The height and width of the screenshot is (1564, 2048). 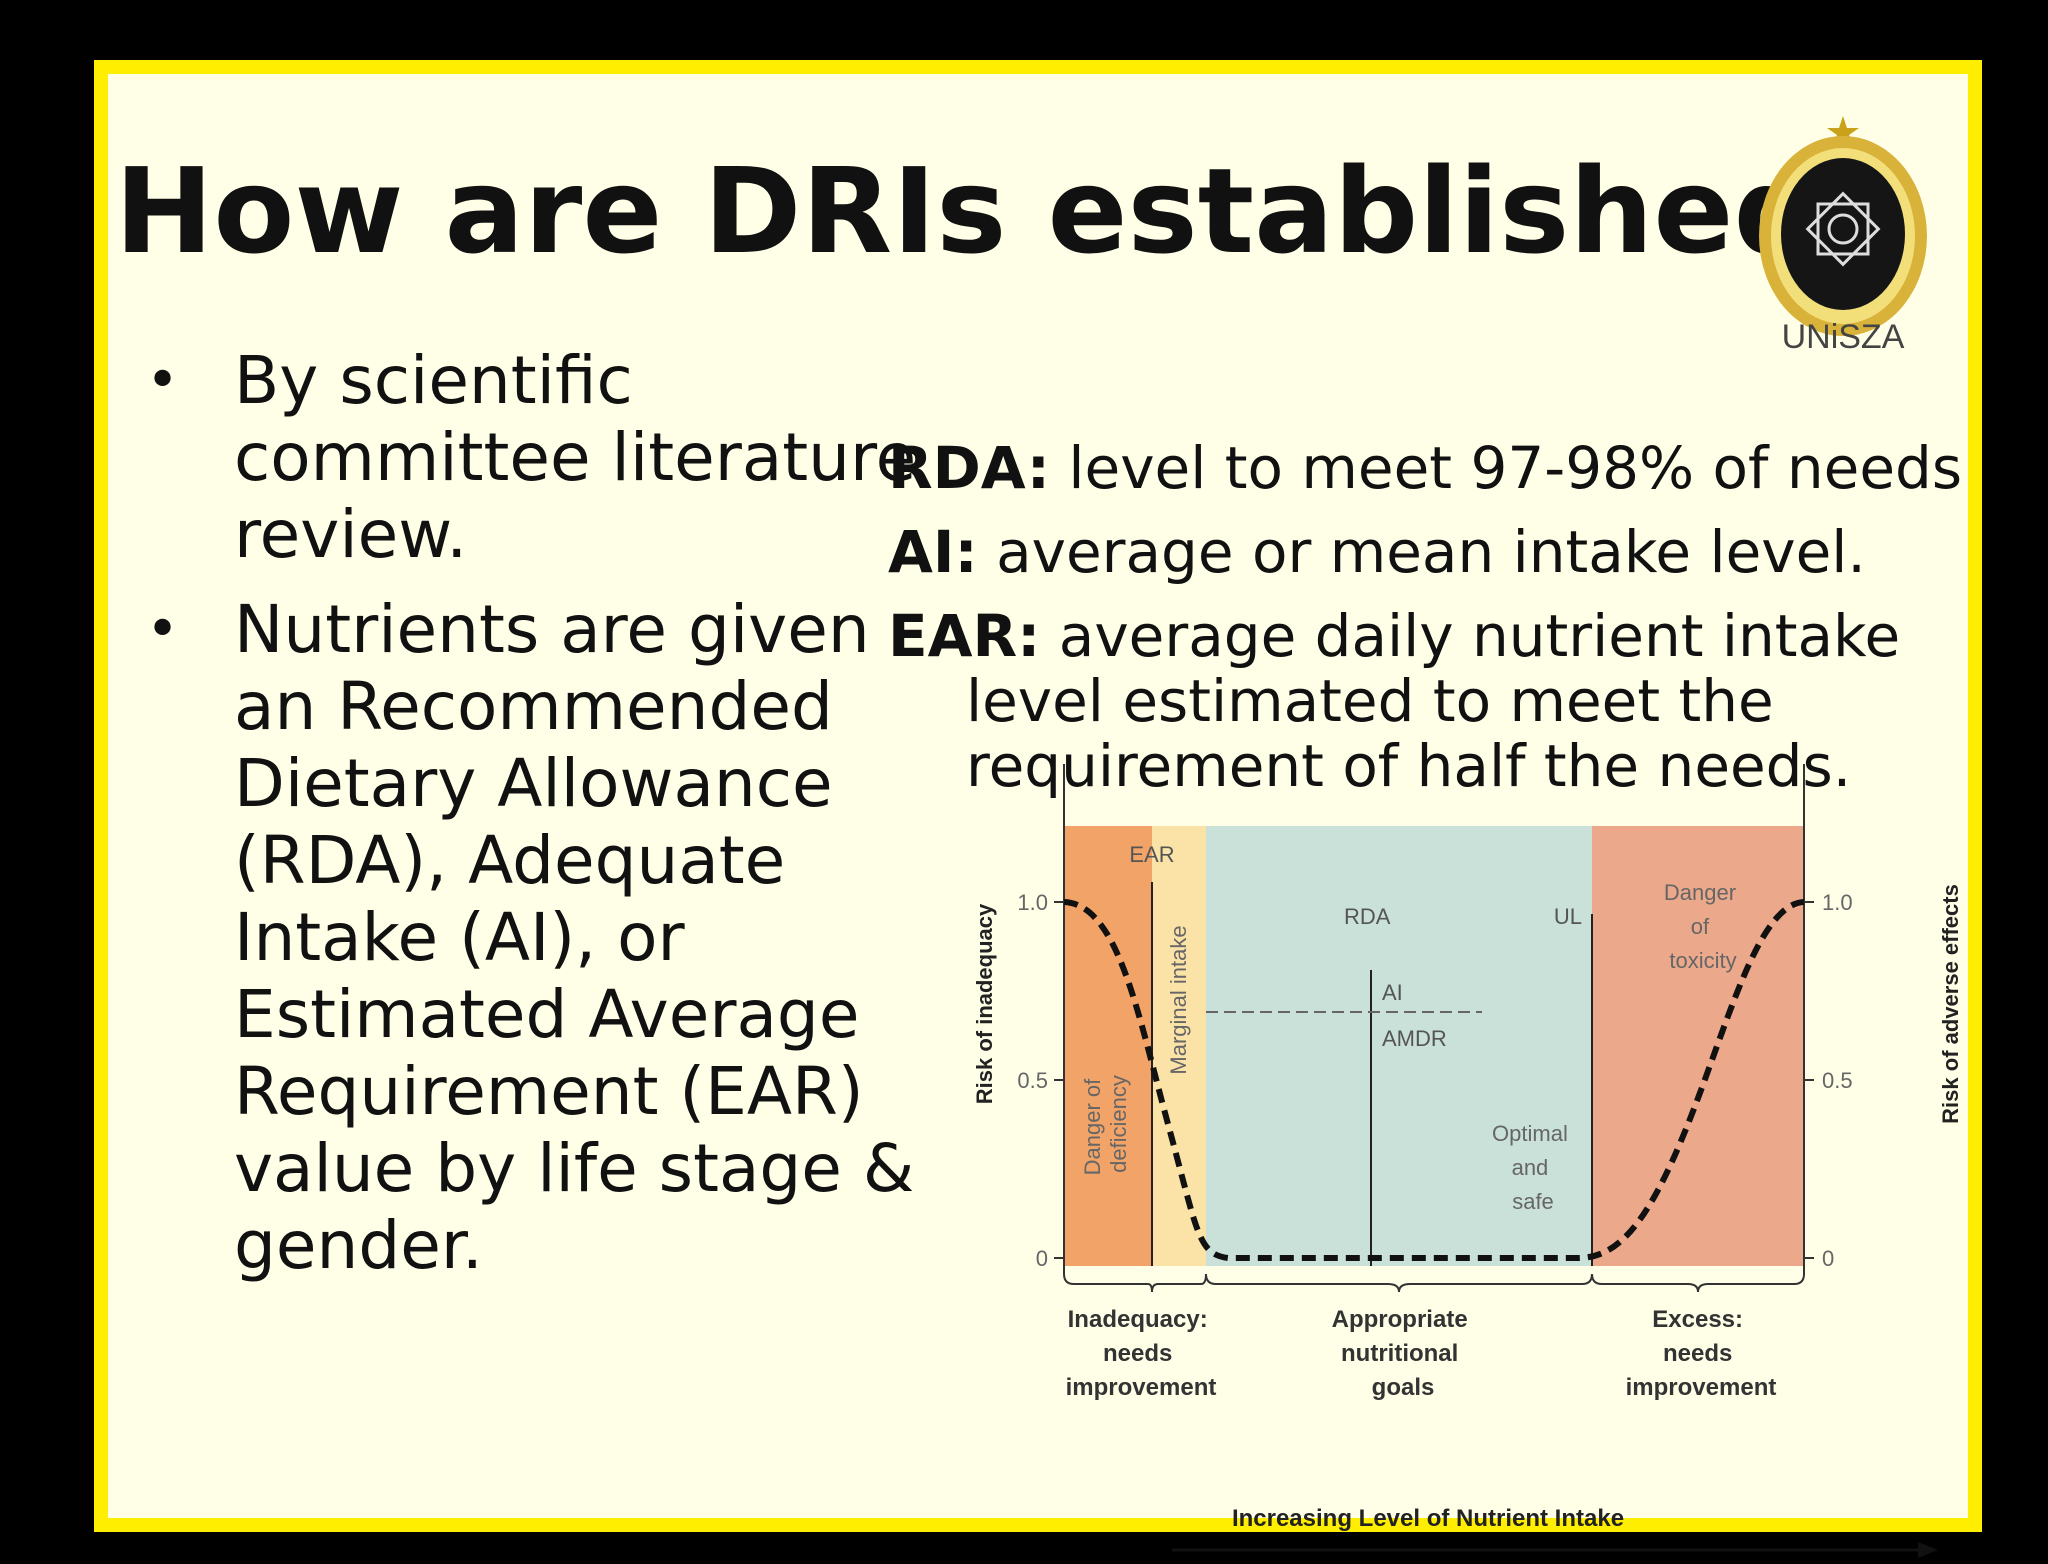 What do you see at coordinates (1400, 1319) in the screenshot?
I see `bracket-label-line: Appropriate` at bounding box center [1400, 1319].